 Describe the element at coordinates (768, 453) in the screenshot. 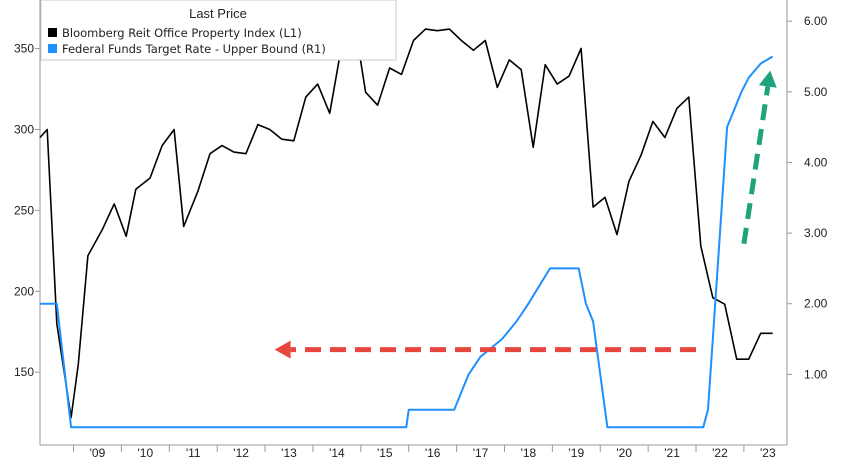

I see `x-tick-label: '23` at that location.